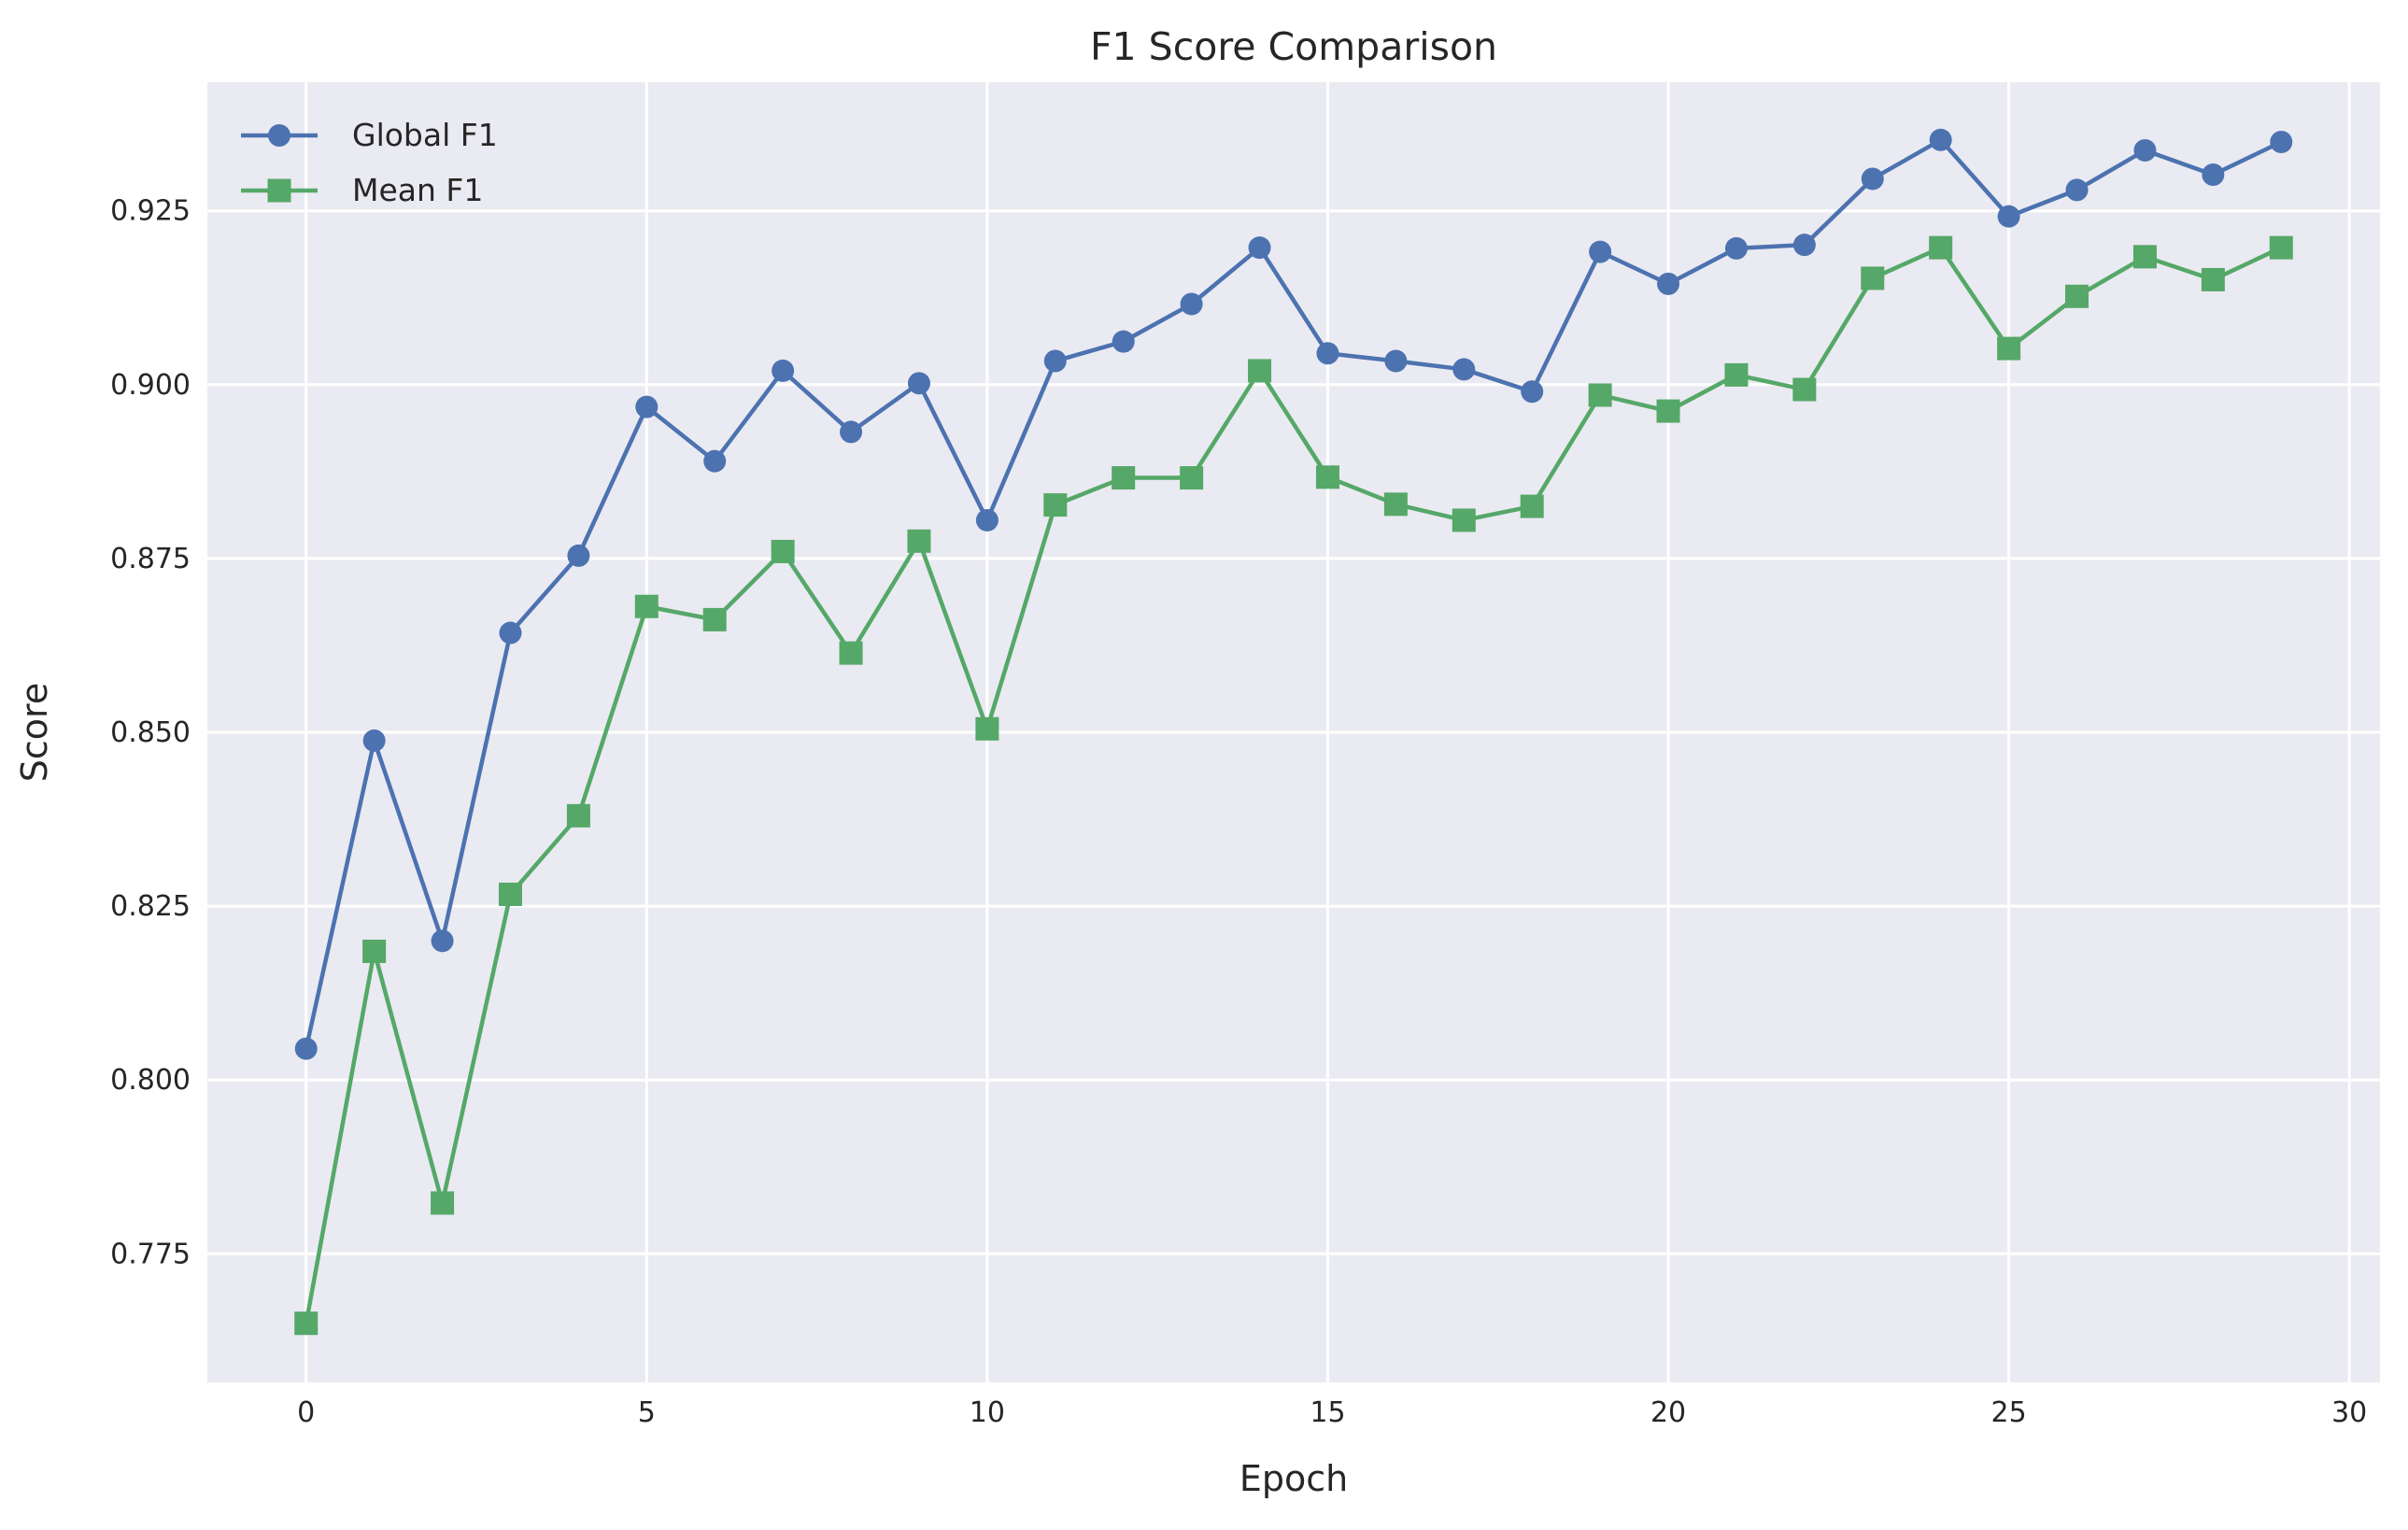  Describe the element at coordinates (279, 135) in the screenshot. I see `legend-marker-global-f1` at that location.